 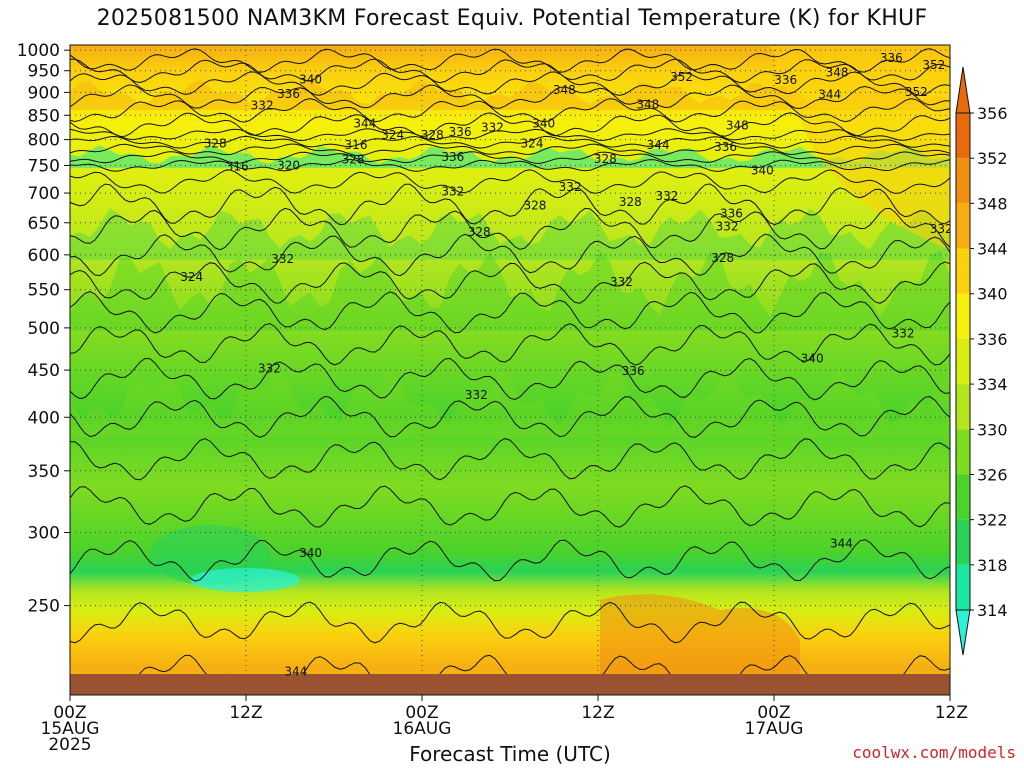 I want to click on y-tick-label: 600, so click(x=44, y=256).